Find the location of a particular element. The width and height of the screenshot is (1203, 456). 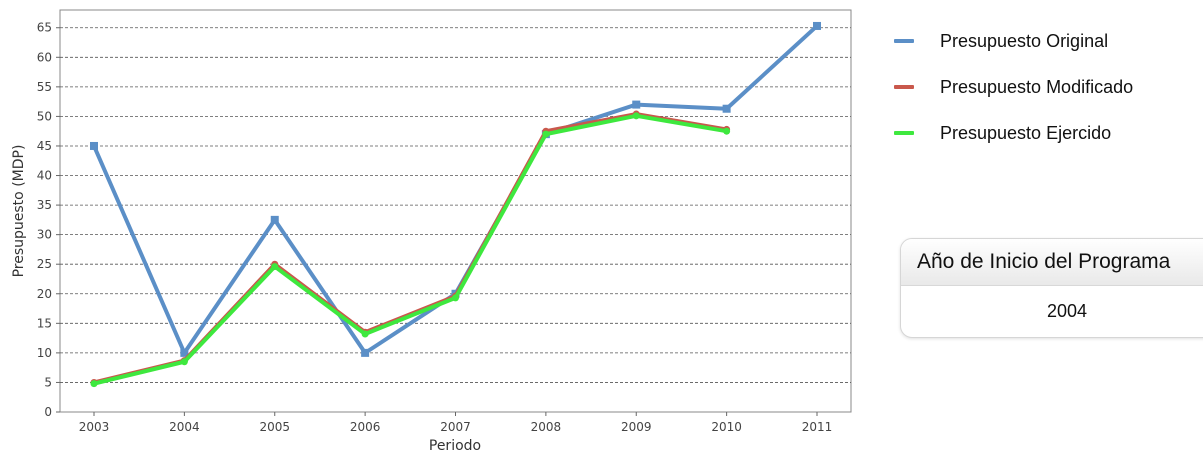

y-axis-title: Presupuesto (MDP) is located at coordinates (19, 211).